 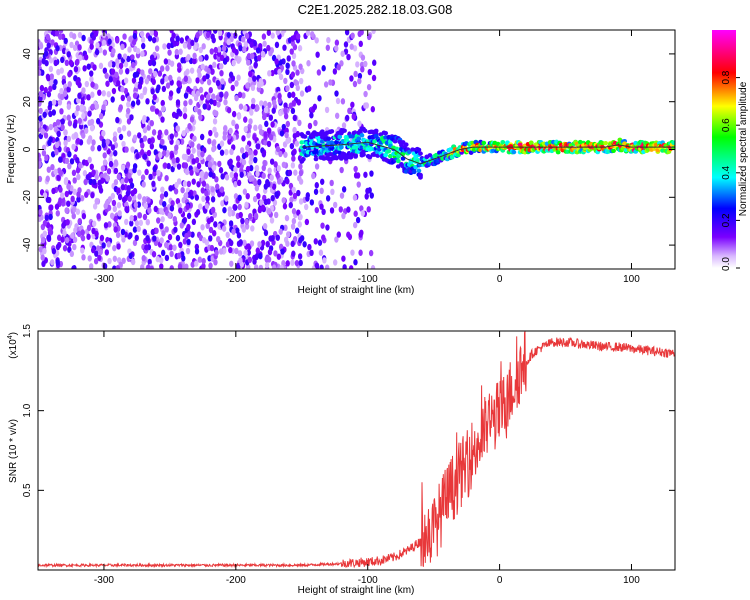 What do you see at coordinates (726, 77) in the screenshot?
I see `colorbar-tick-label: 0.8` at bounding box center [726, 77].